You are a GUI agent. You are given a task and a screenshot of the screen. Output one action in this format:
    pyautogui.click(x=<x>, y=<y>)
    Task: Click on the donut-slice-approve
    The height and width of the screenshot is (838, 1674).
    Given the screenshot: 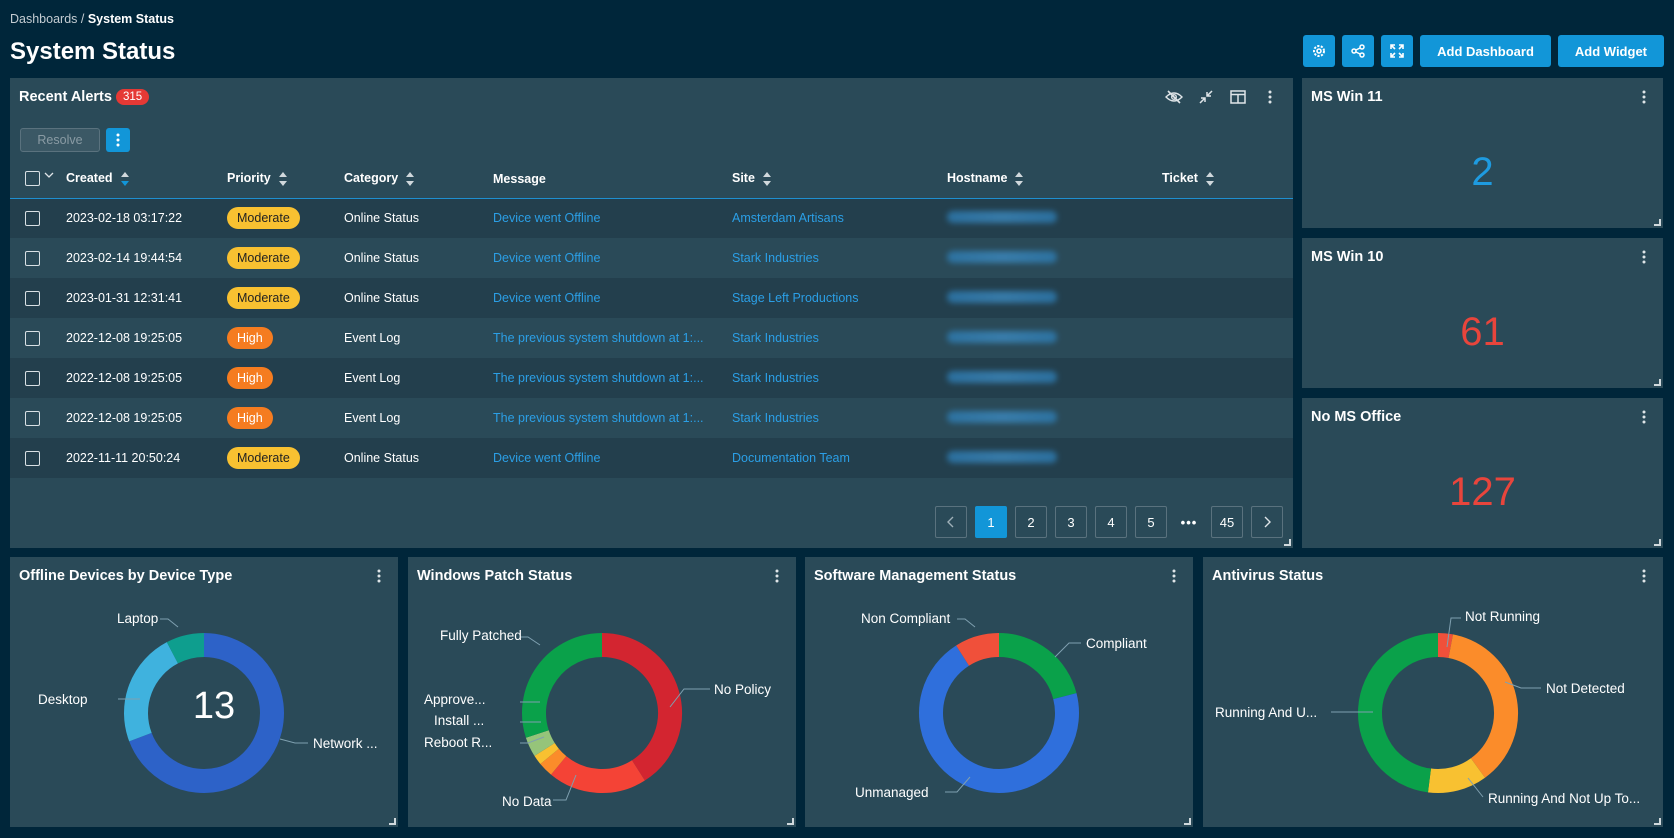 What is the action you would take?
    pyautogui.click(x=540, y=742)
    